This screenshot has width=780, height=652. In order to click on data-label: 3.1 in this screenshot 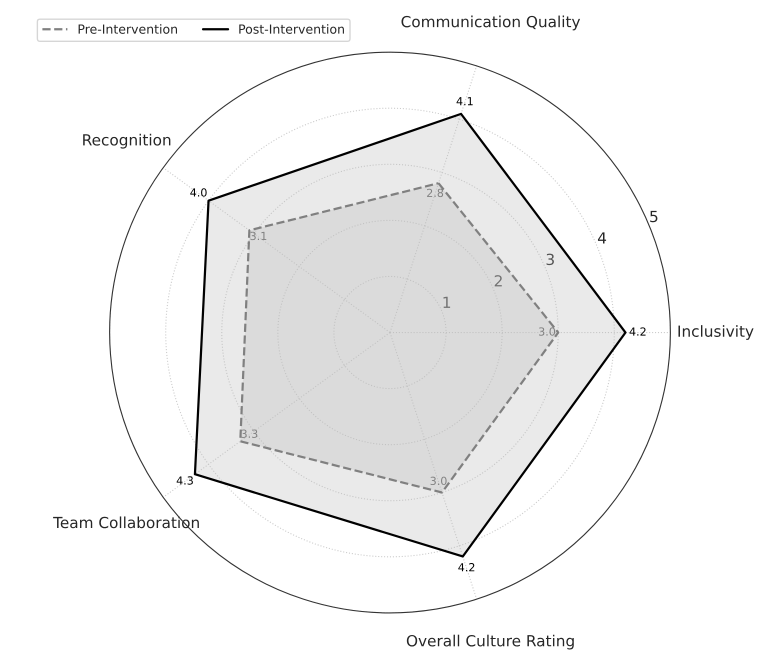, I will do `click(258, 236)`.